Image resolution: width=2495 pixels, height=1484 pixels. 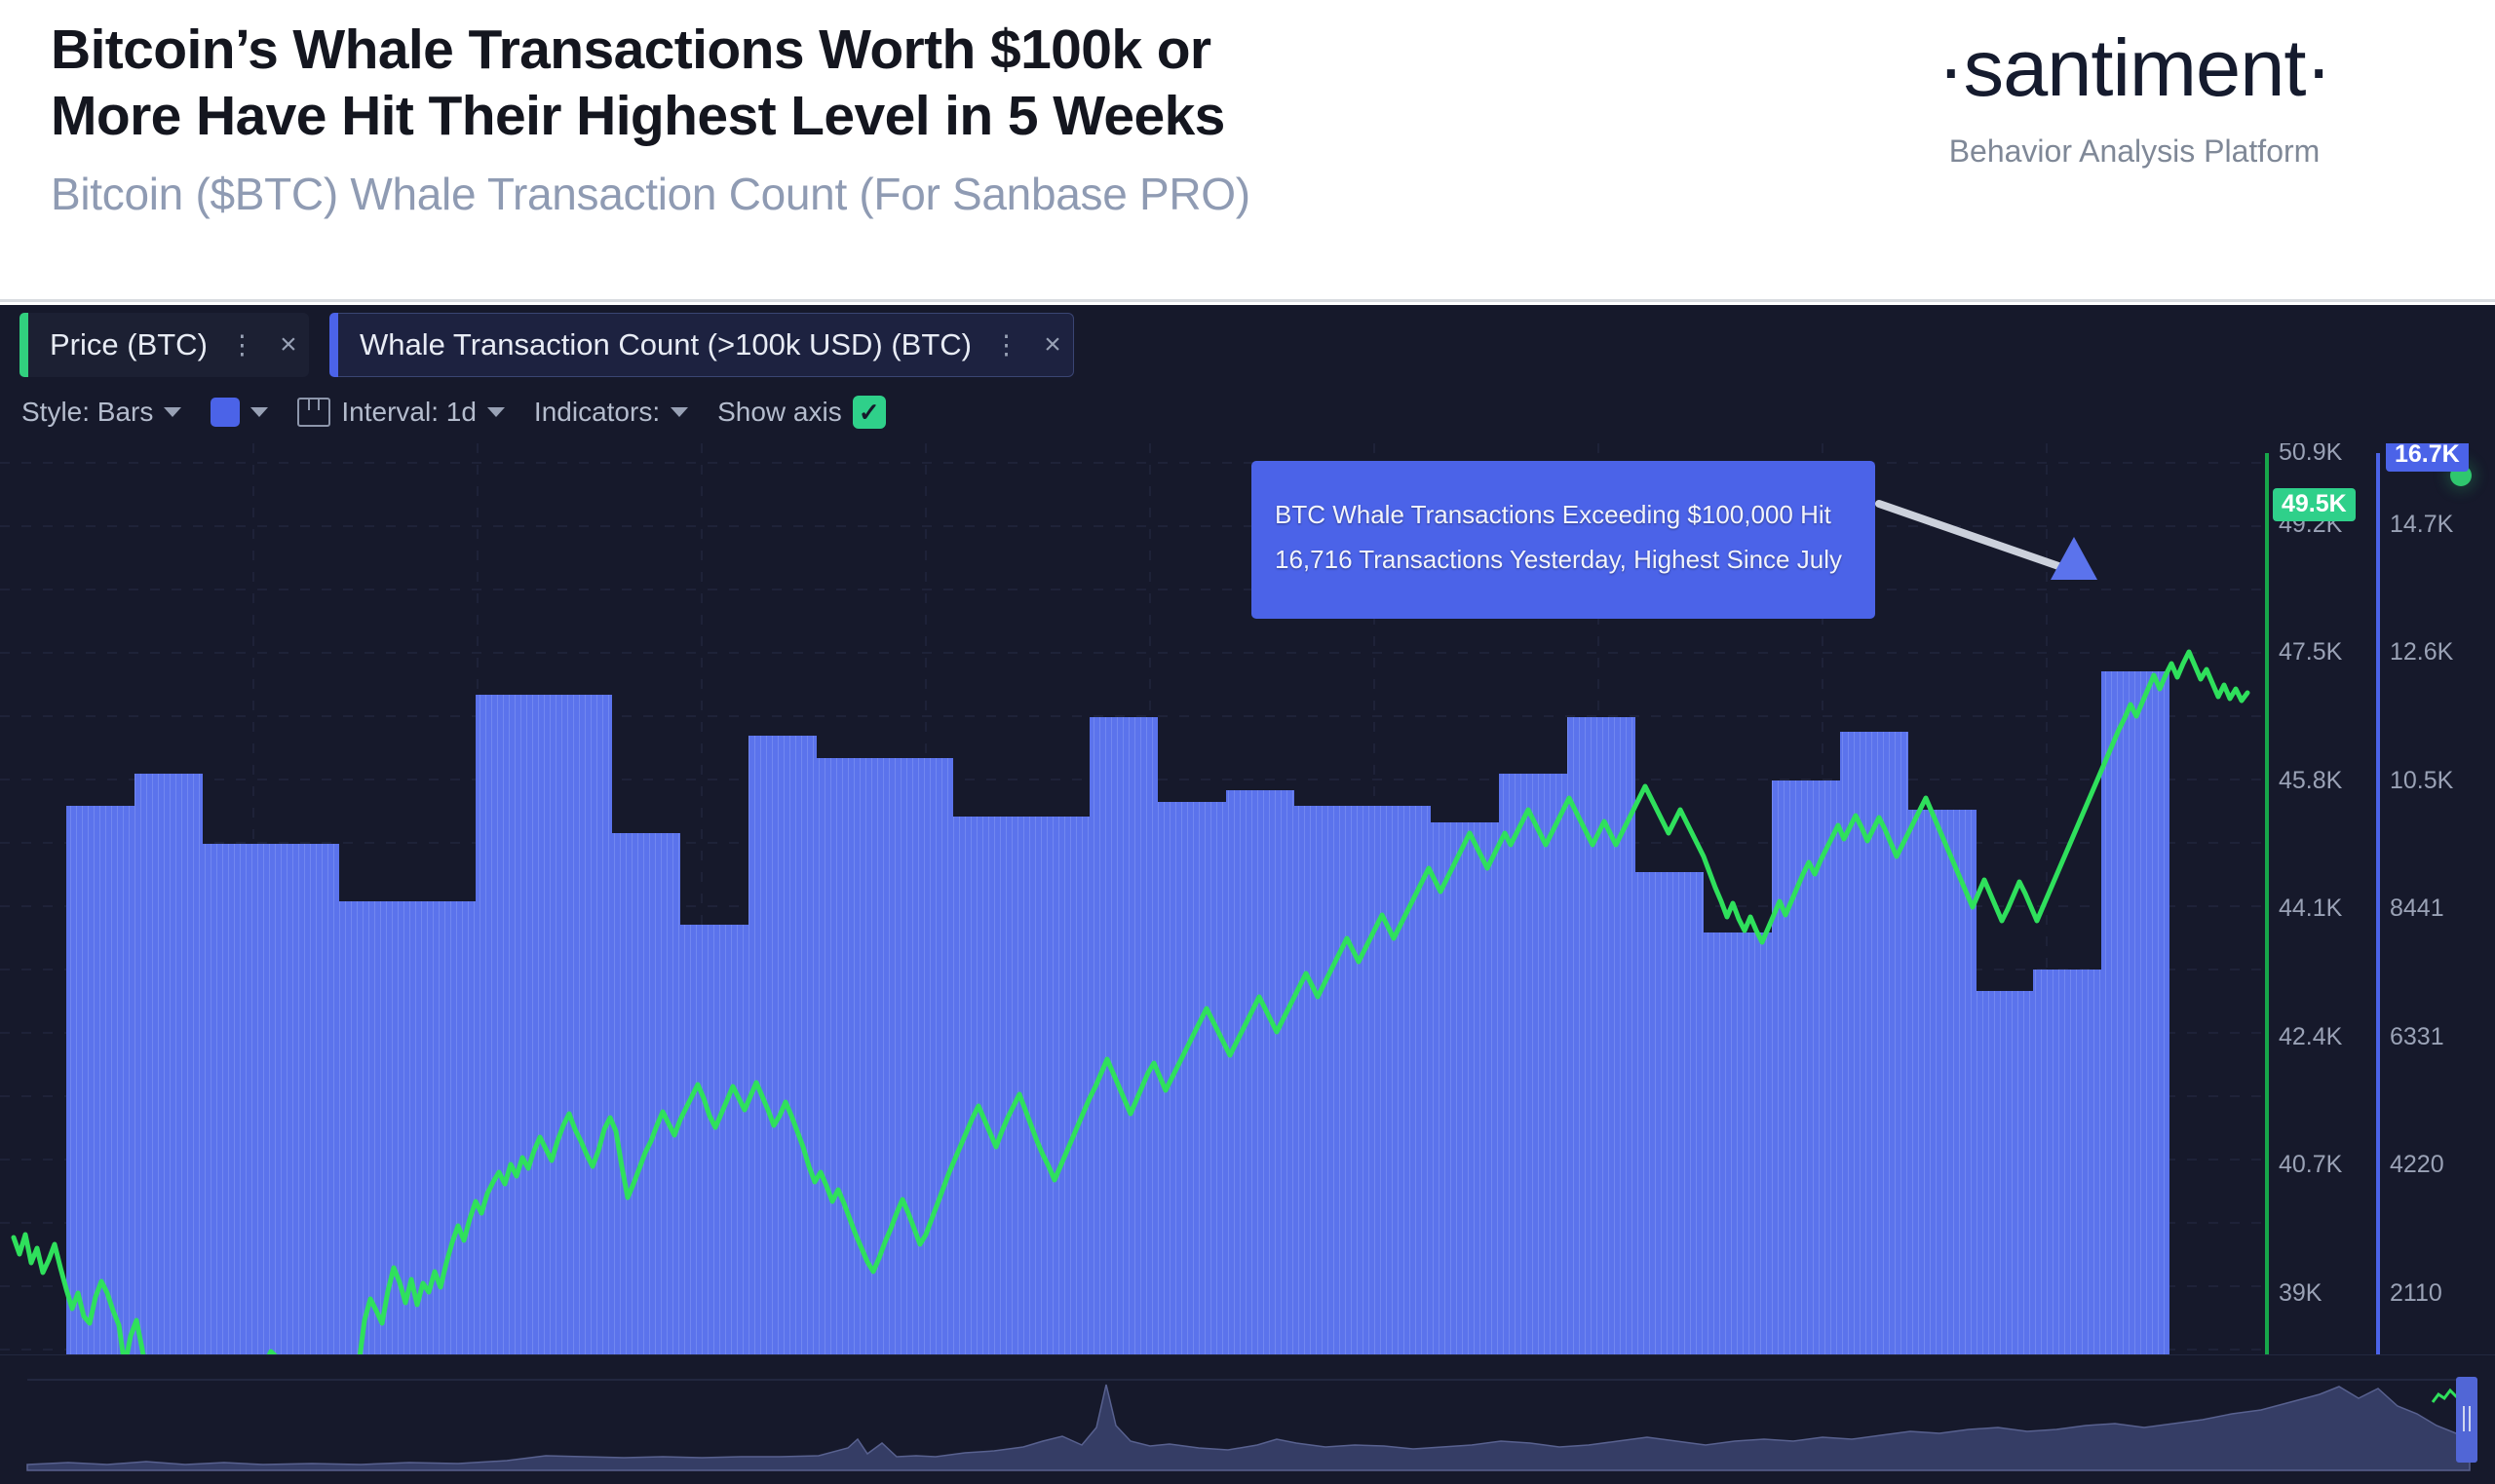 I want to click on whale-axis-tick-3: 10.5K, so click(x=2422, y=780).